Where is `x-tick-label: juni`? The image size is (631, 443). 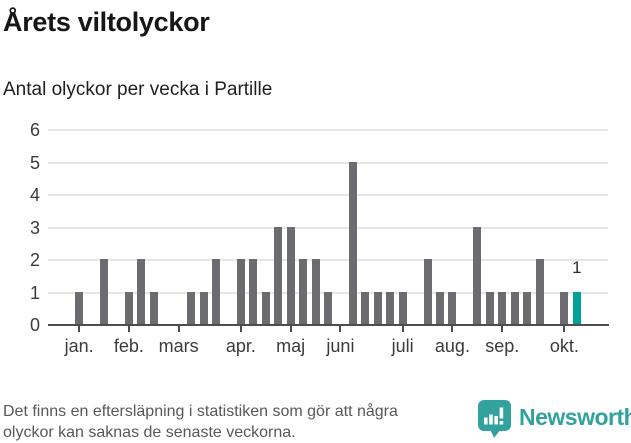 x-tick-label: juni is located at coordinates (340, 346).